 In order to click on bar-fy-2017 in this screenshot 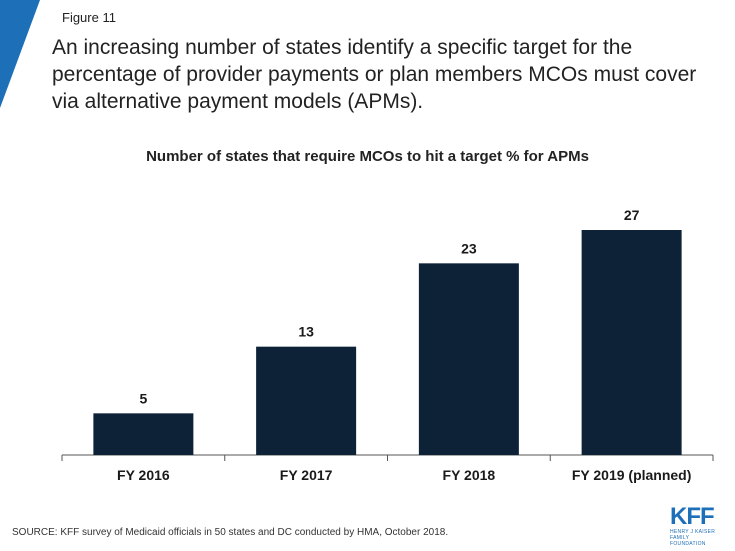, I will do `click(306, 400)`.